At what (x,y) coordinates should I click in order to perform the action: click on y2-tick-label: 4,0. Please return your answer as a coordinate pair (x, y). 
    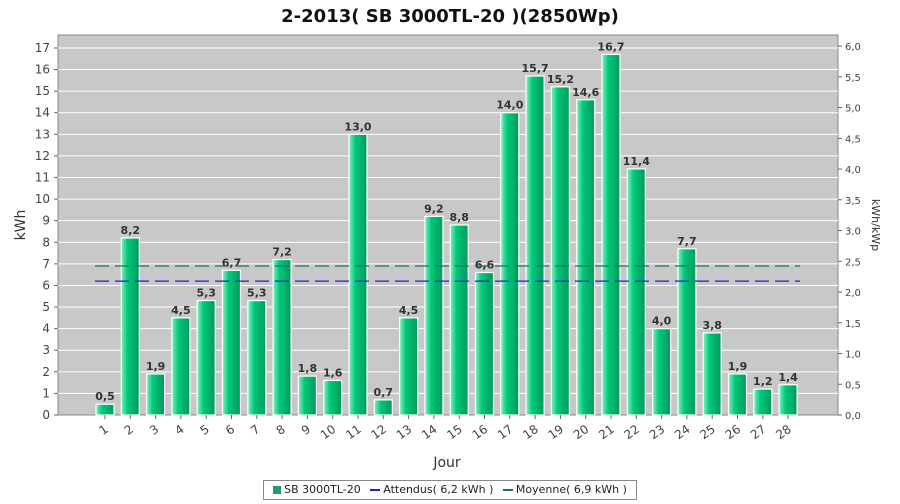
    Looking at the image, I should click on (853, 170).